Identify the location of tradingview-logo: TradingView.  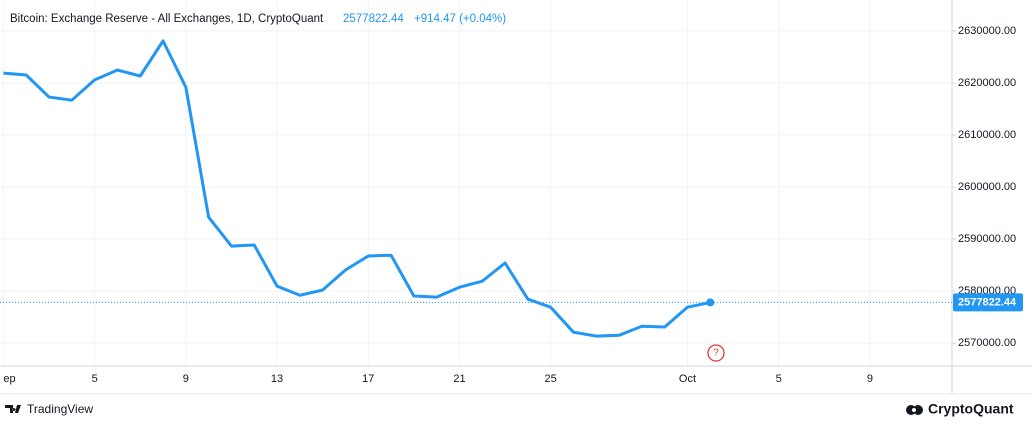
(49, 409).